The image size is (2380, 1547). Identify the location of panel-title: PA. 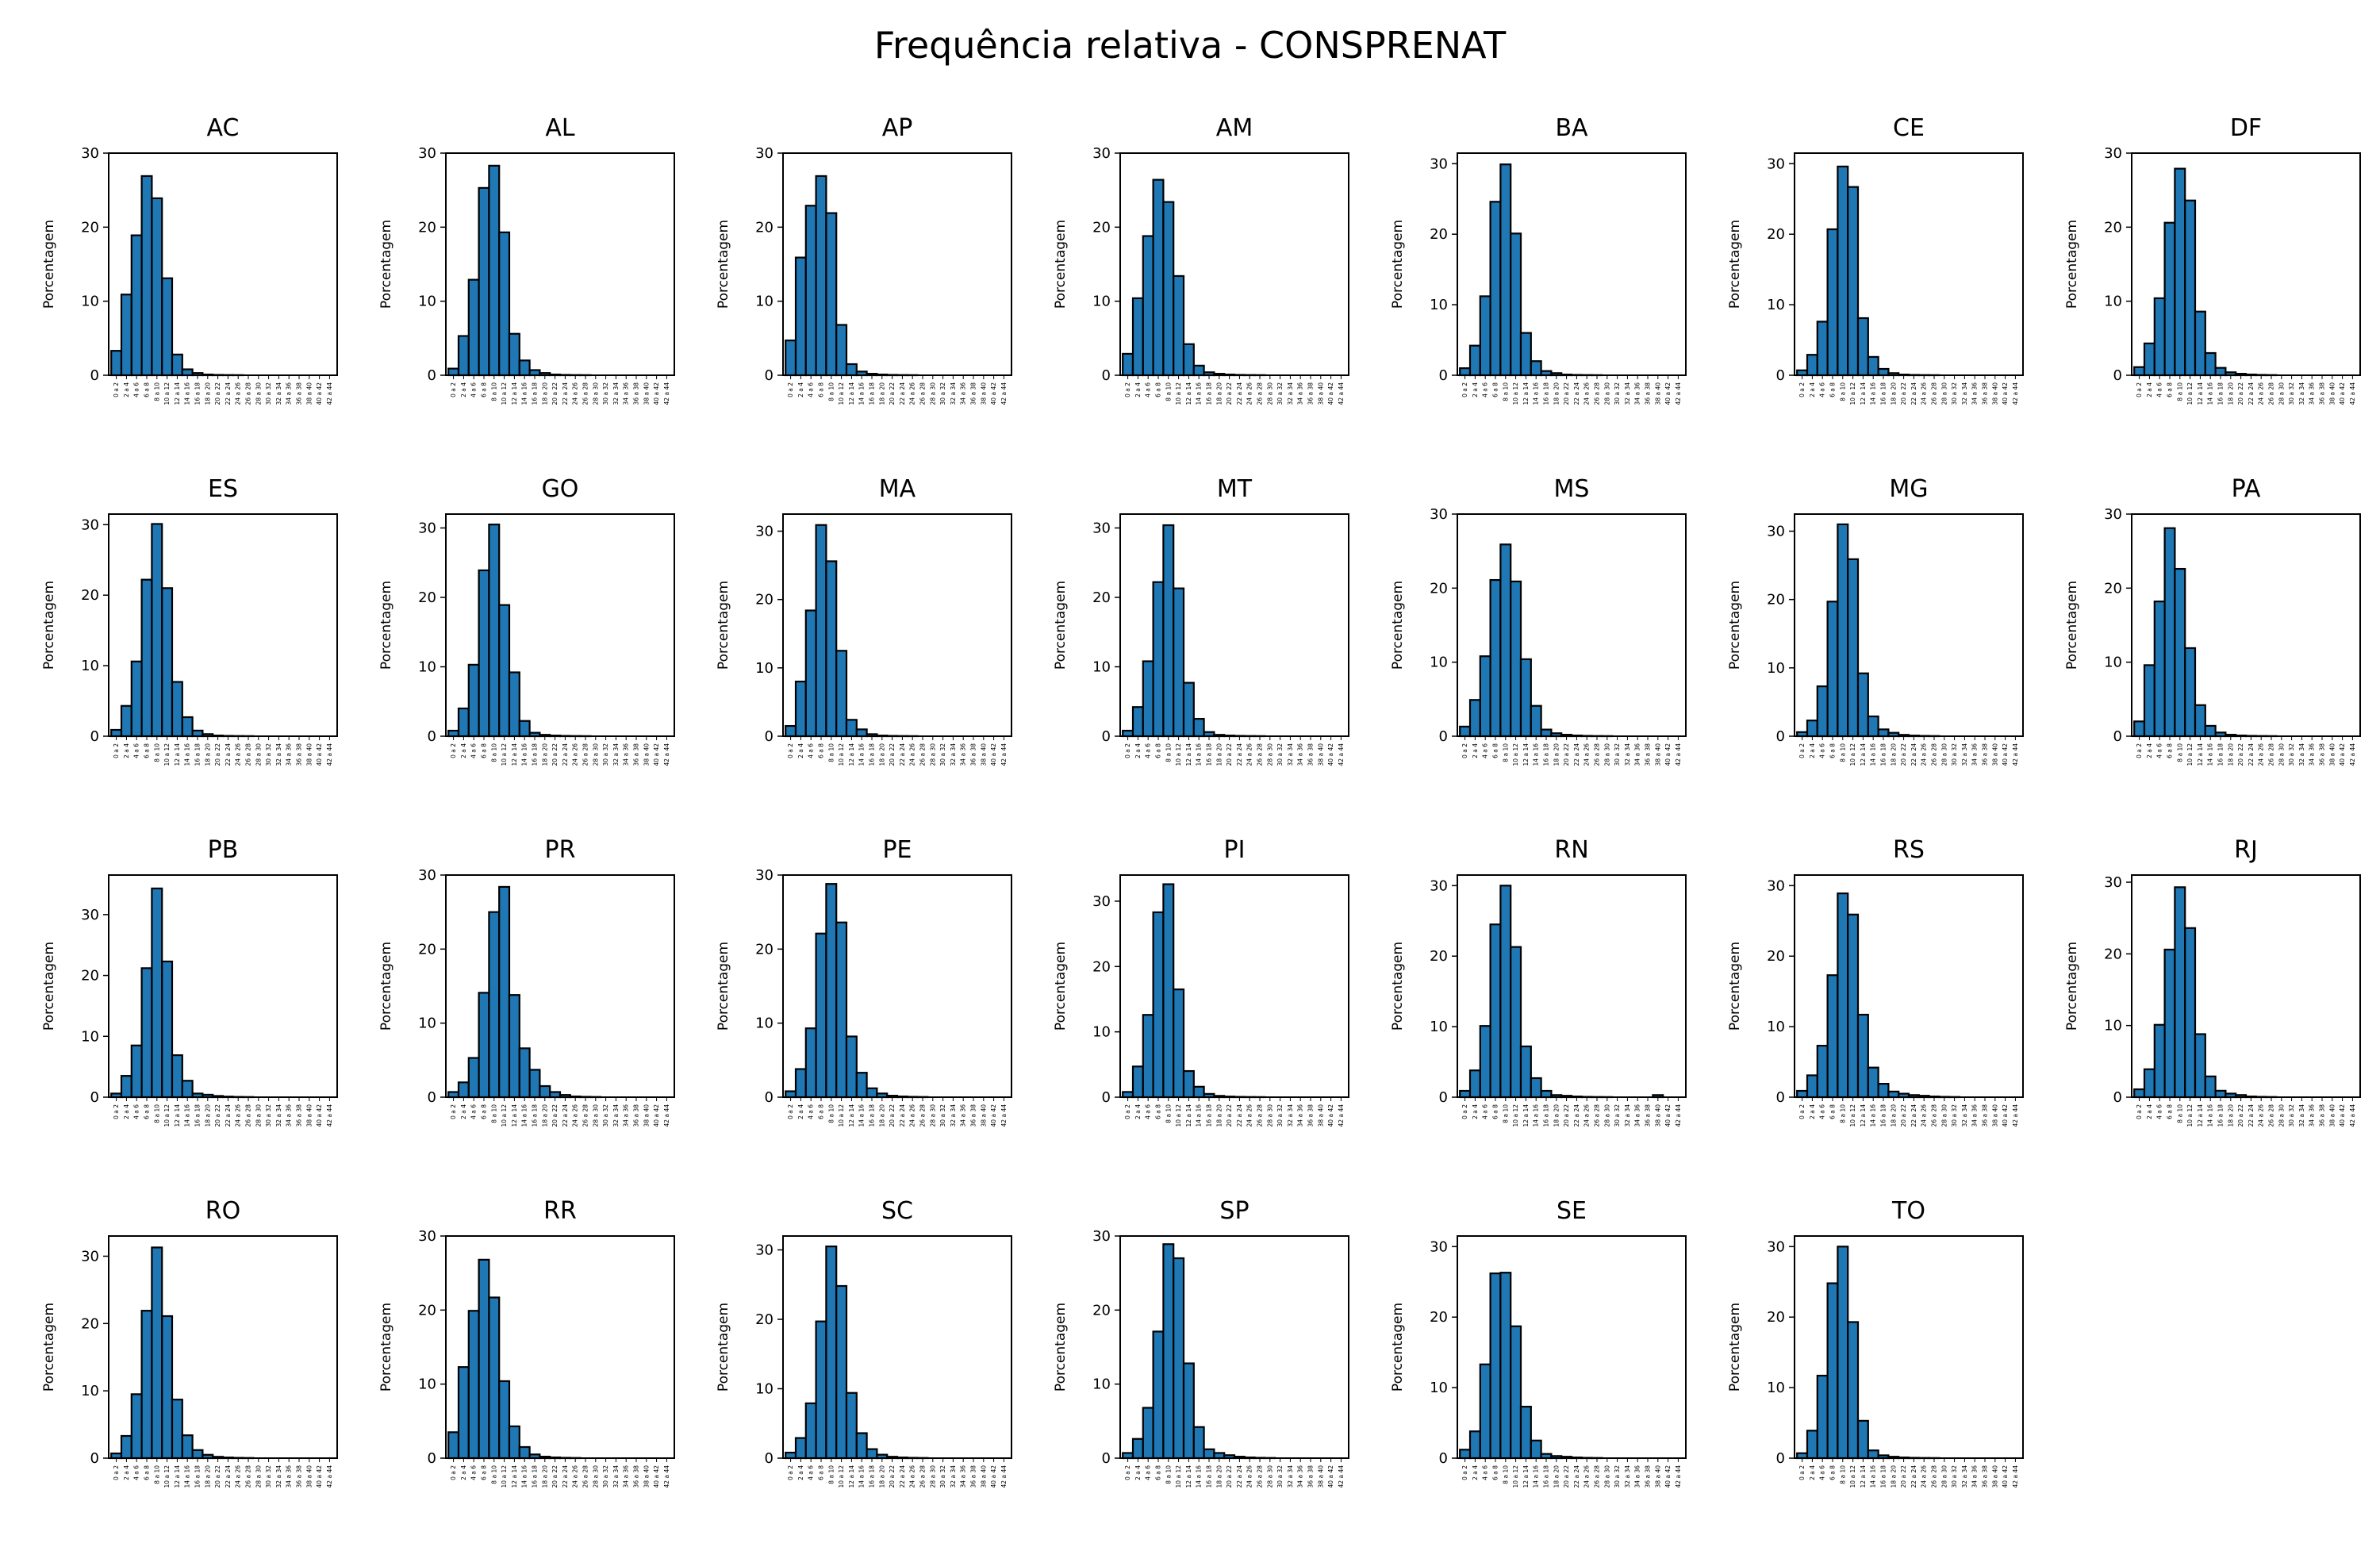
(2246, 489).